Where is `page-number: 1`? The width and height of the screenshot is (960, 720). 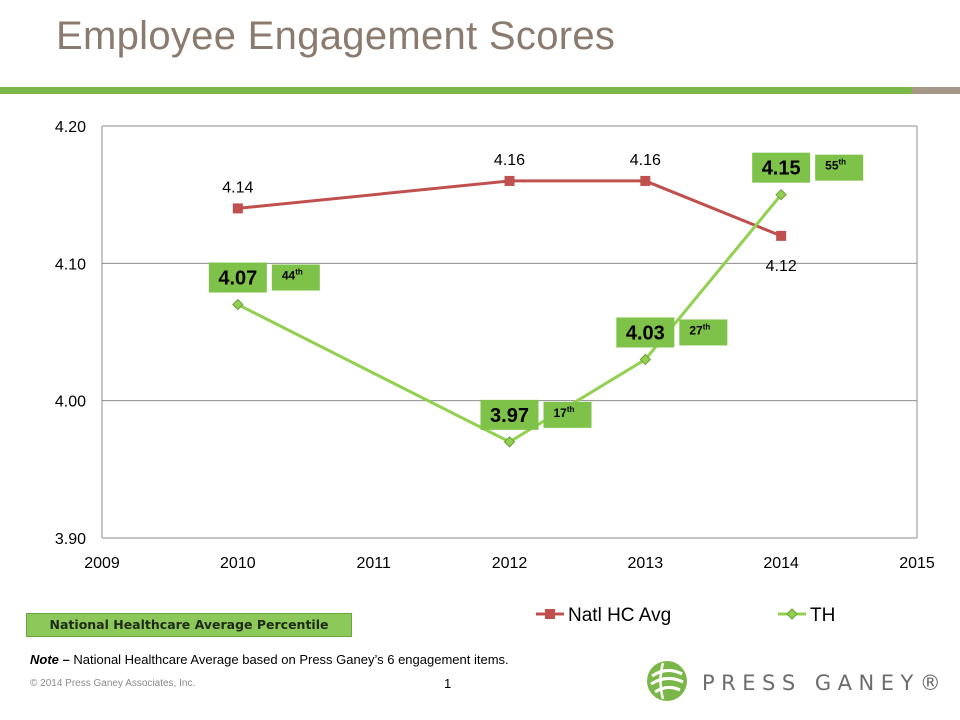
page-number: 1 is located at coordinates (448, 683).